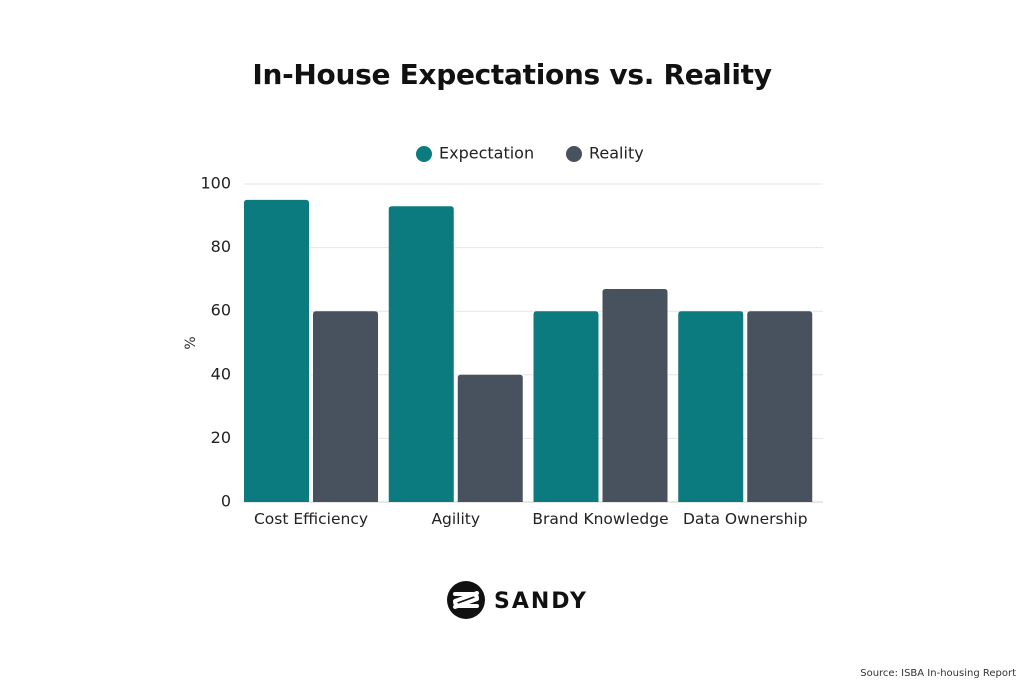 This screenshot has width=1024, height=683. I want to click on x-tick-label: Agility, so click(455, 519).